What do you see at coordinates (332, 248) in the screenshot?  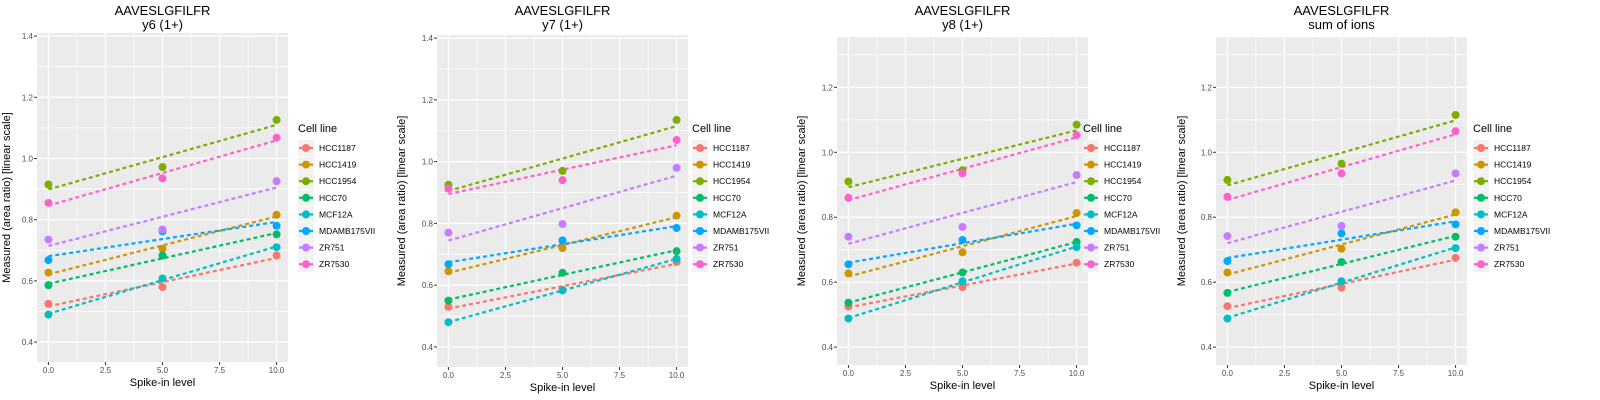 I see `legend-label: ZR751` at bounding box center [332, 248].